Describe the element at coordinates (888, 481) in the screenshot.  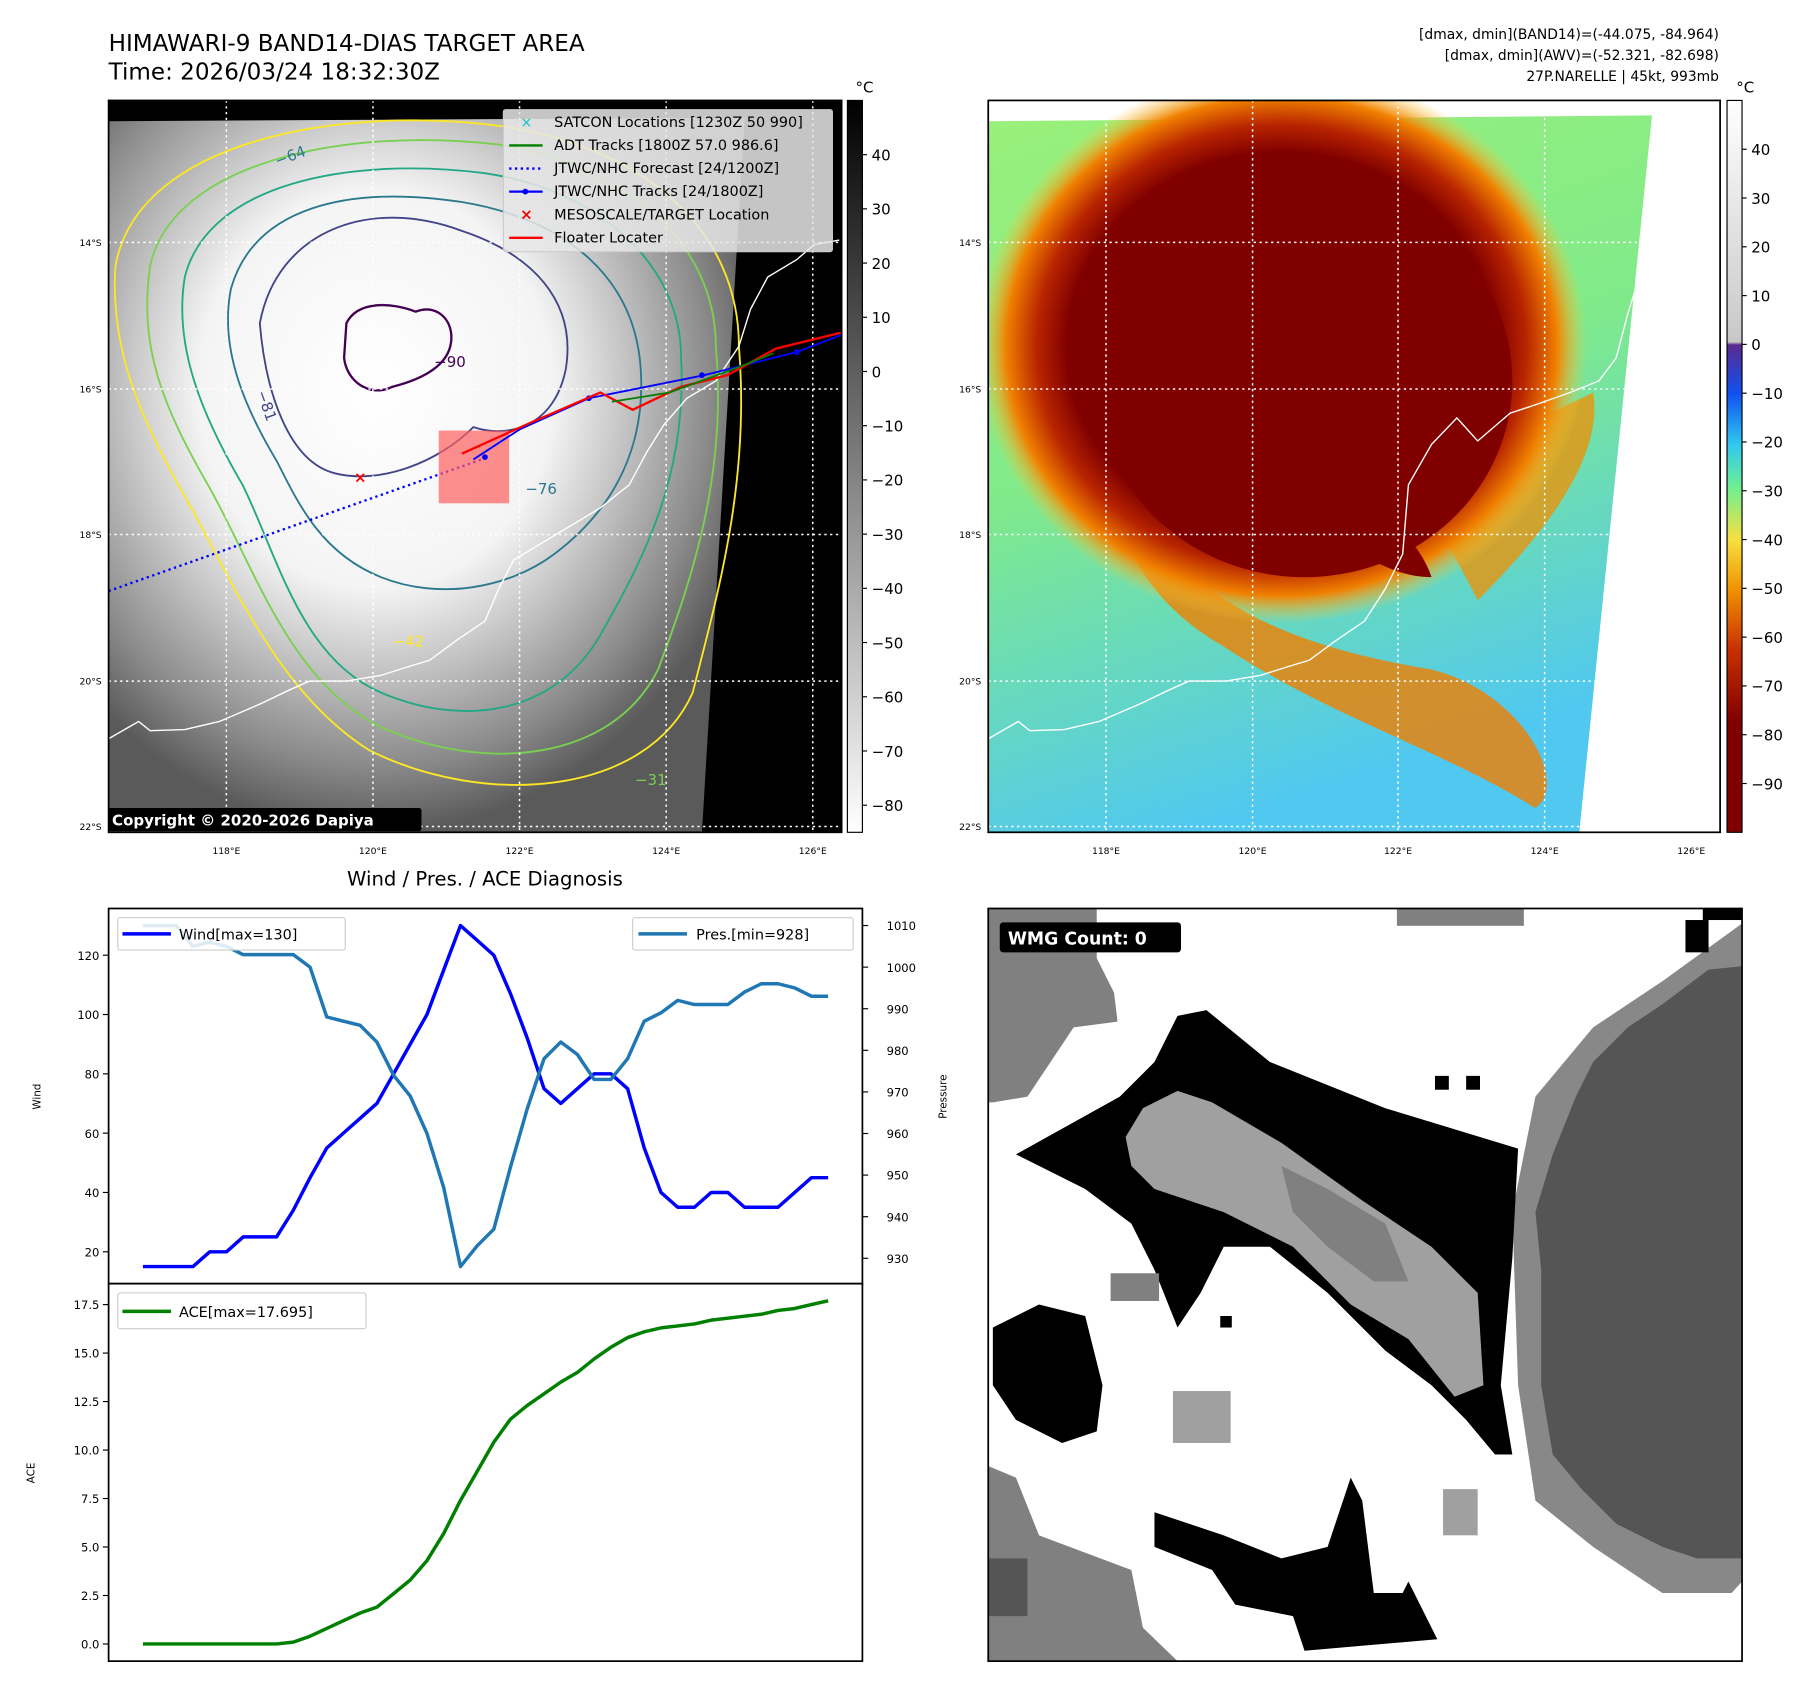
I see `colorbar-tick-label: −20` at that location.